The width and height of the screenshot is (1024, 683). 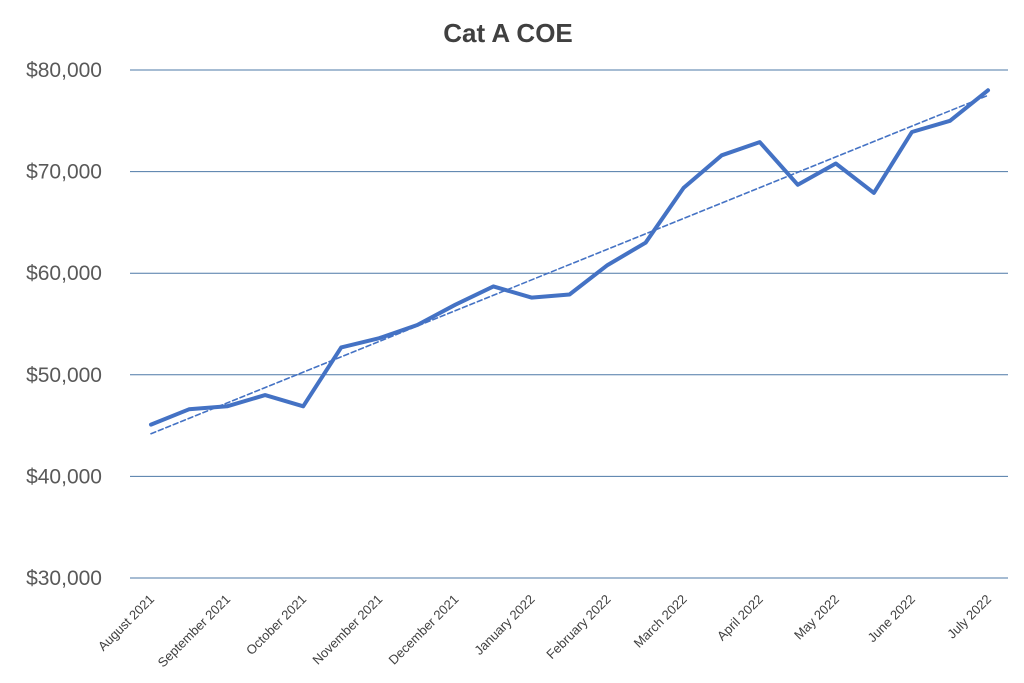 What do you see at coordinates (126, 623) in the screenshot?
I see `x-tick-label: August 2021` at bounding box center [126, 623].